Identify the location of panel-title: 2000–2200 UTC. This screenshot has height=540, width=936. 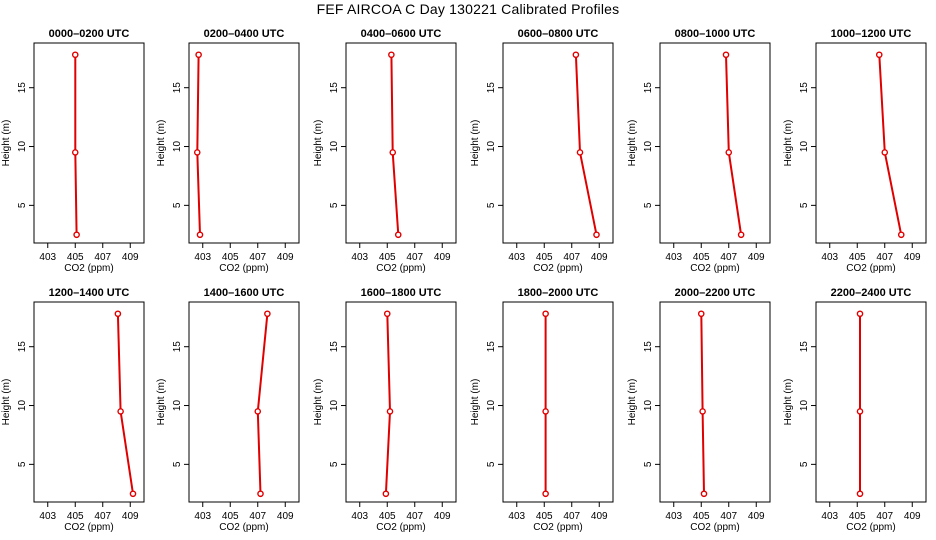
(715, 293).